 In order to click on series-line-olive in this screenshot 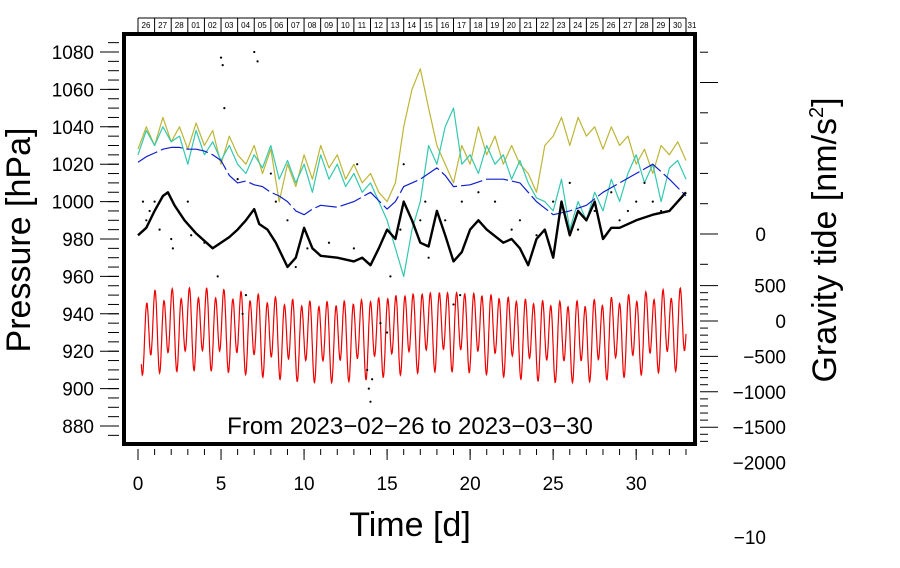, I will do `click(412, 135)`.